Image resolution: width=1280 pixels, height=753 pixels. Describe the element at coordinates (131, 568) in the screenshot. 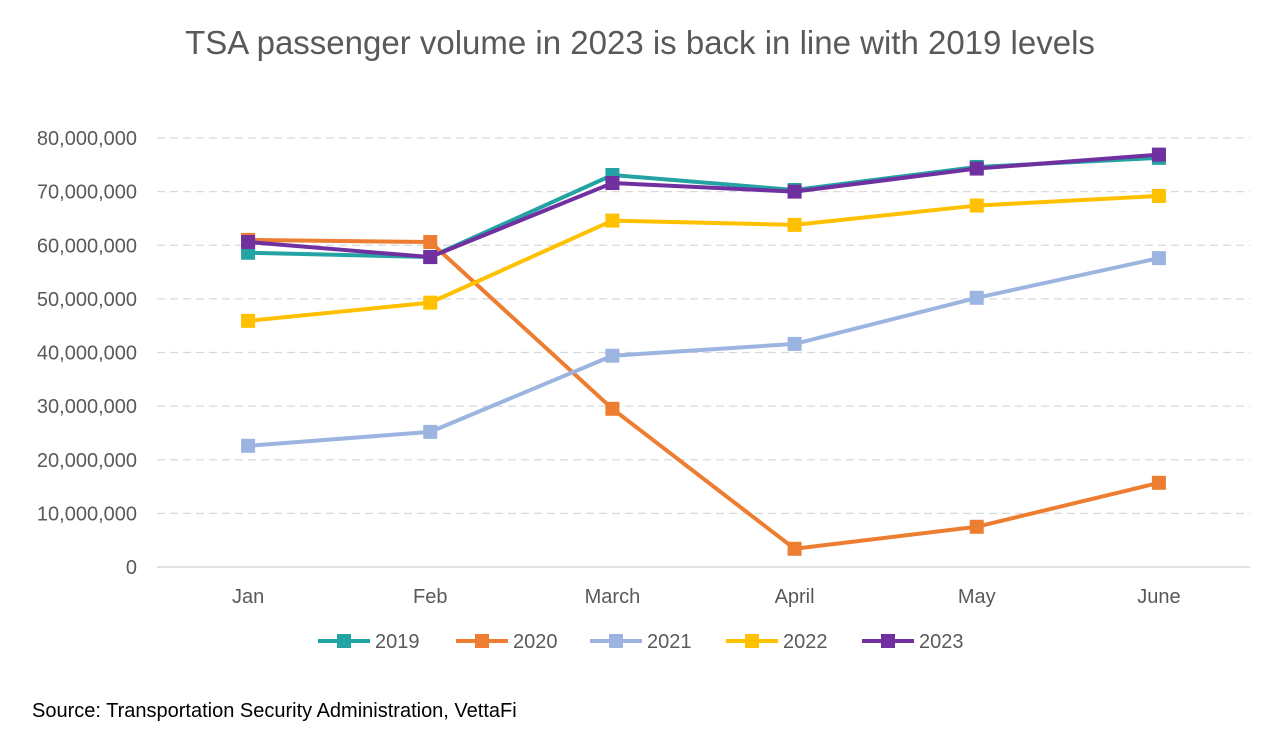

I see `y-tick-label: 0` at that location.